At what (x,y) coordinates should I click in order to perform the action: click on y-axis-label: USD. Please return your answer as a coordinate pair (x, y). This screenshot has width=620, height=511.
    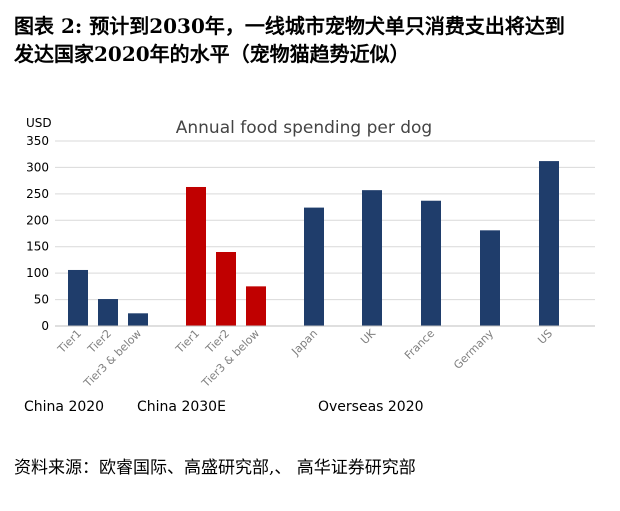
    Looking at the image, I should click on (39, 123).